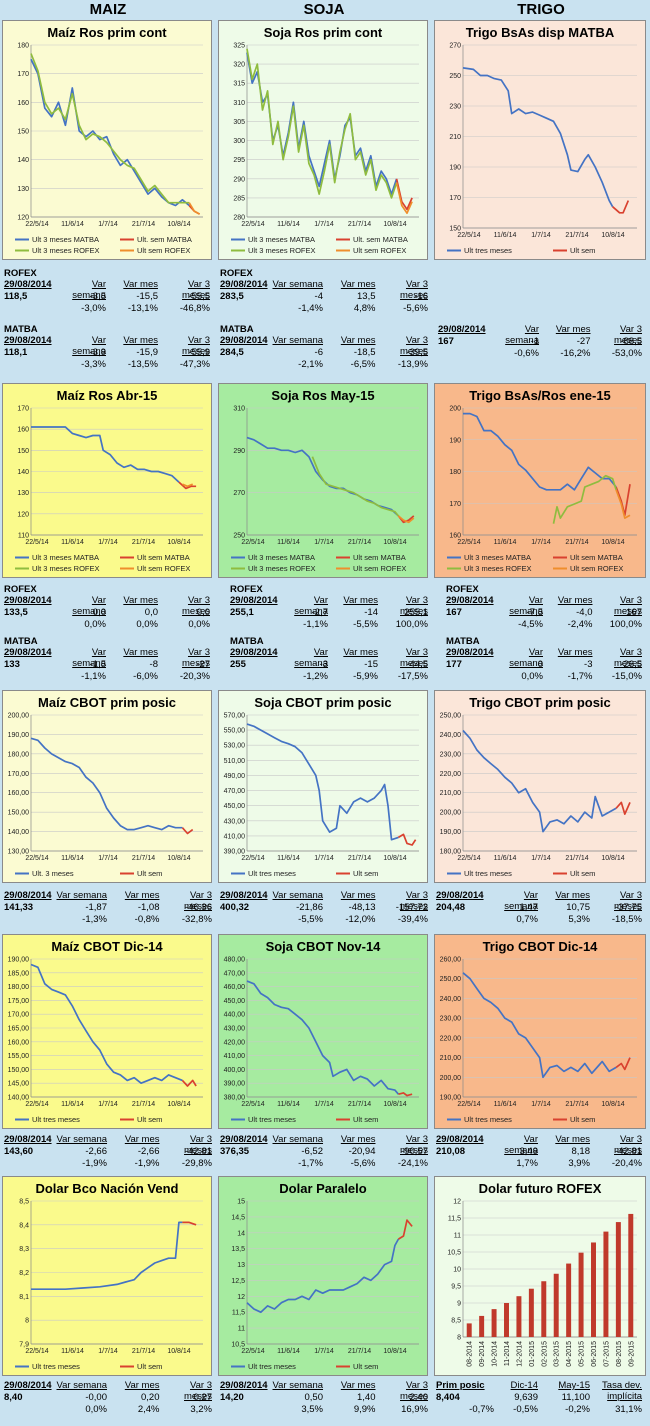 Image resolution: width=650 pixels, height=1426 pixels. I want to click on stats-value: -0,00, so click(96, 1397).